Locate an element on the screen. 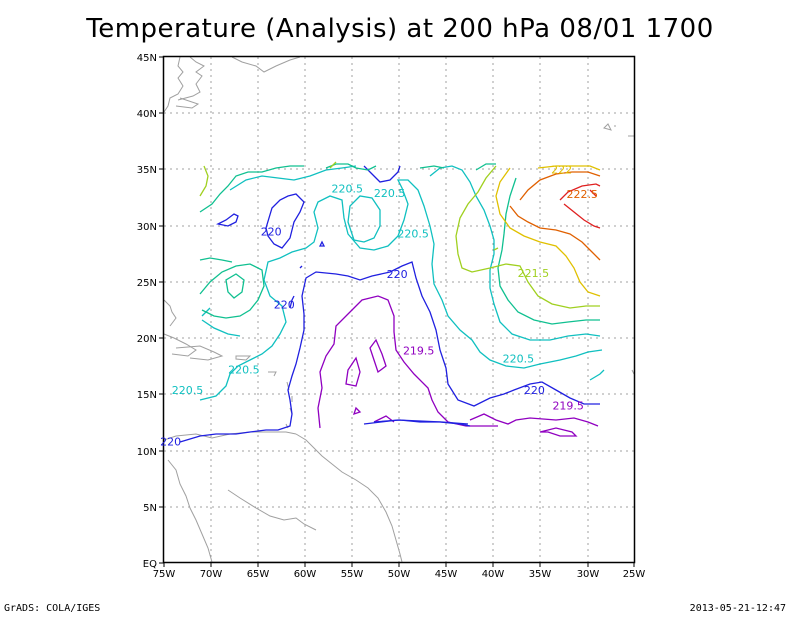 The width and height of the screenshot is (800, 618). lat-label: 45N is located at coordinates (147, 58).